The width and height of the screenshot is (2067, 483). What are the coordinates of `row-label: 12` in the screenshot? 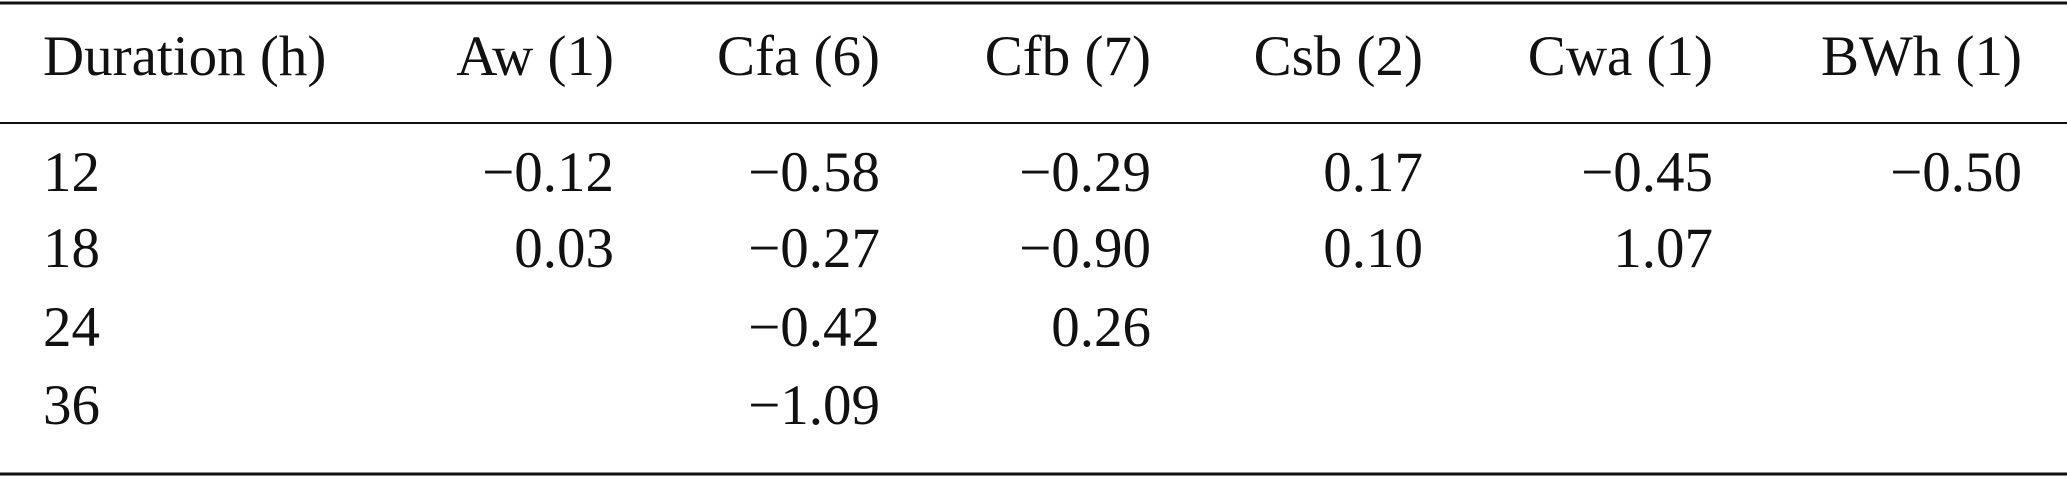 It's located at (71, 172).